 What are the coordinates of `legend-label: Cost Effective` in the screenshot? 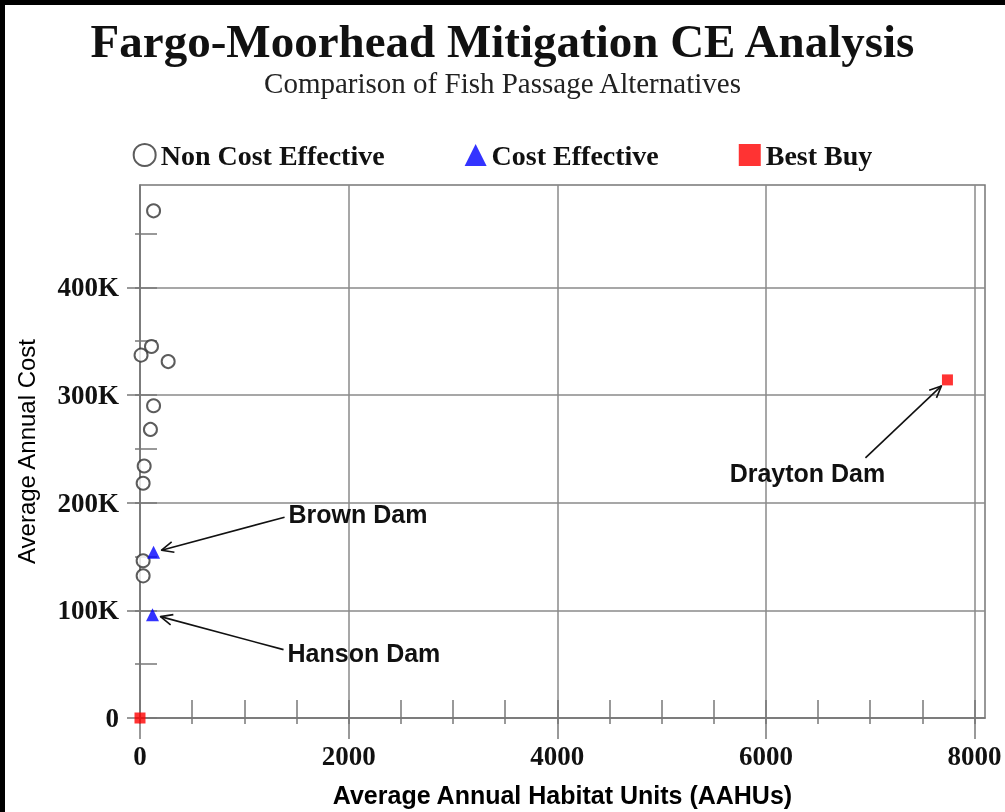 It's located at (575, 155).